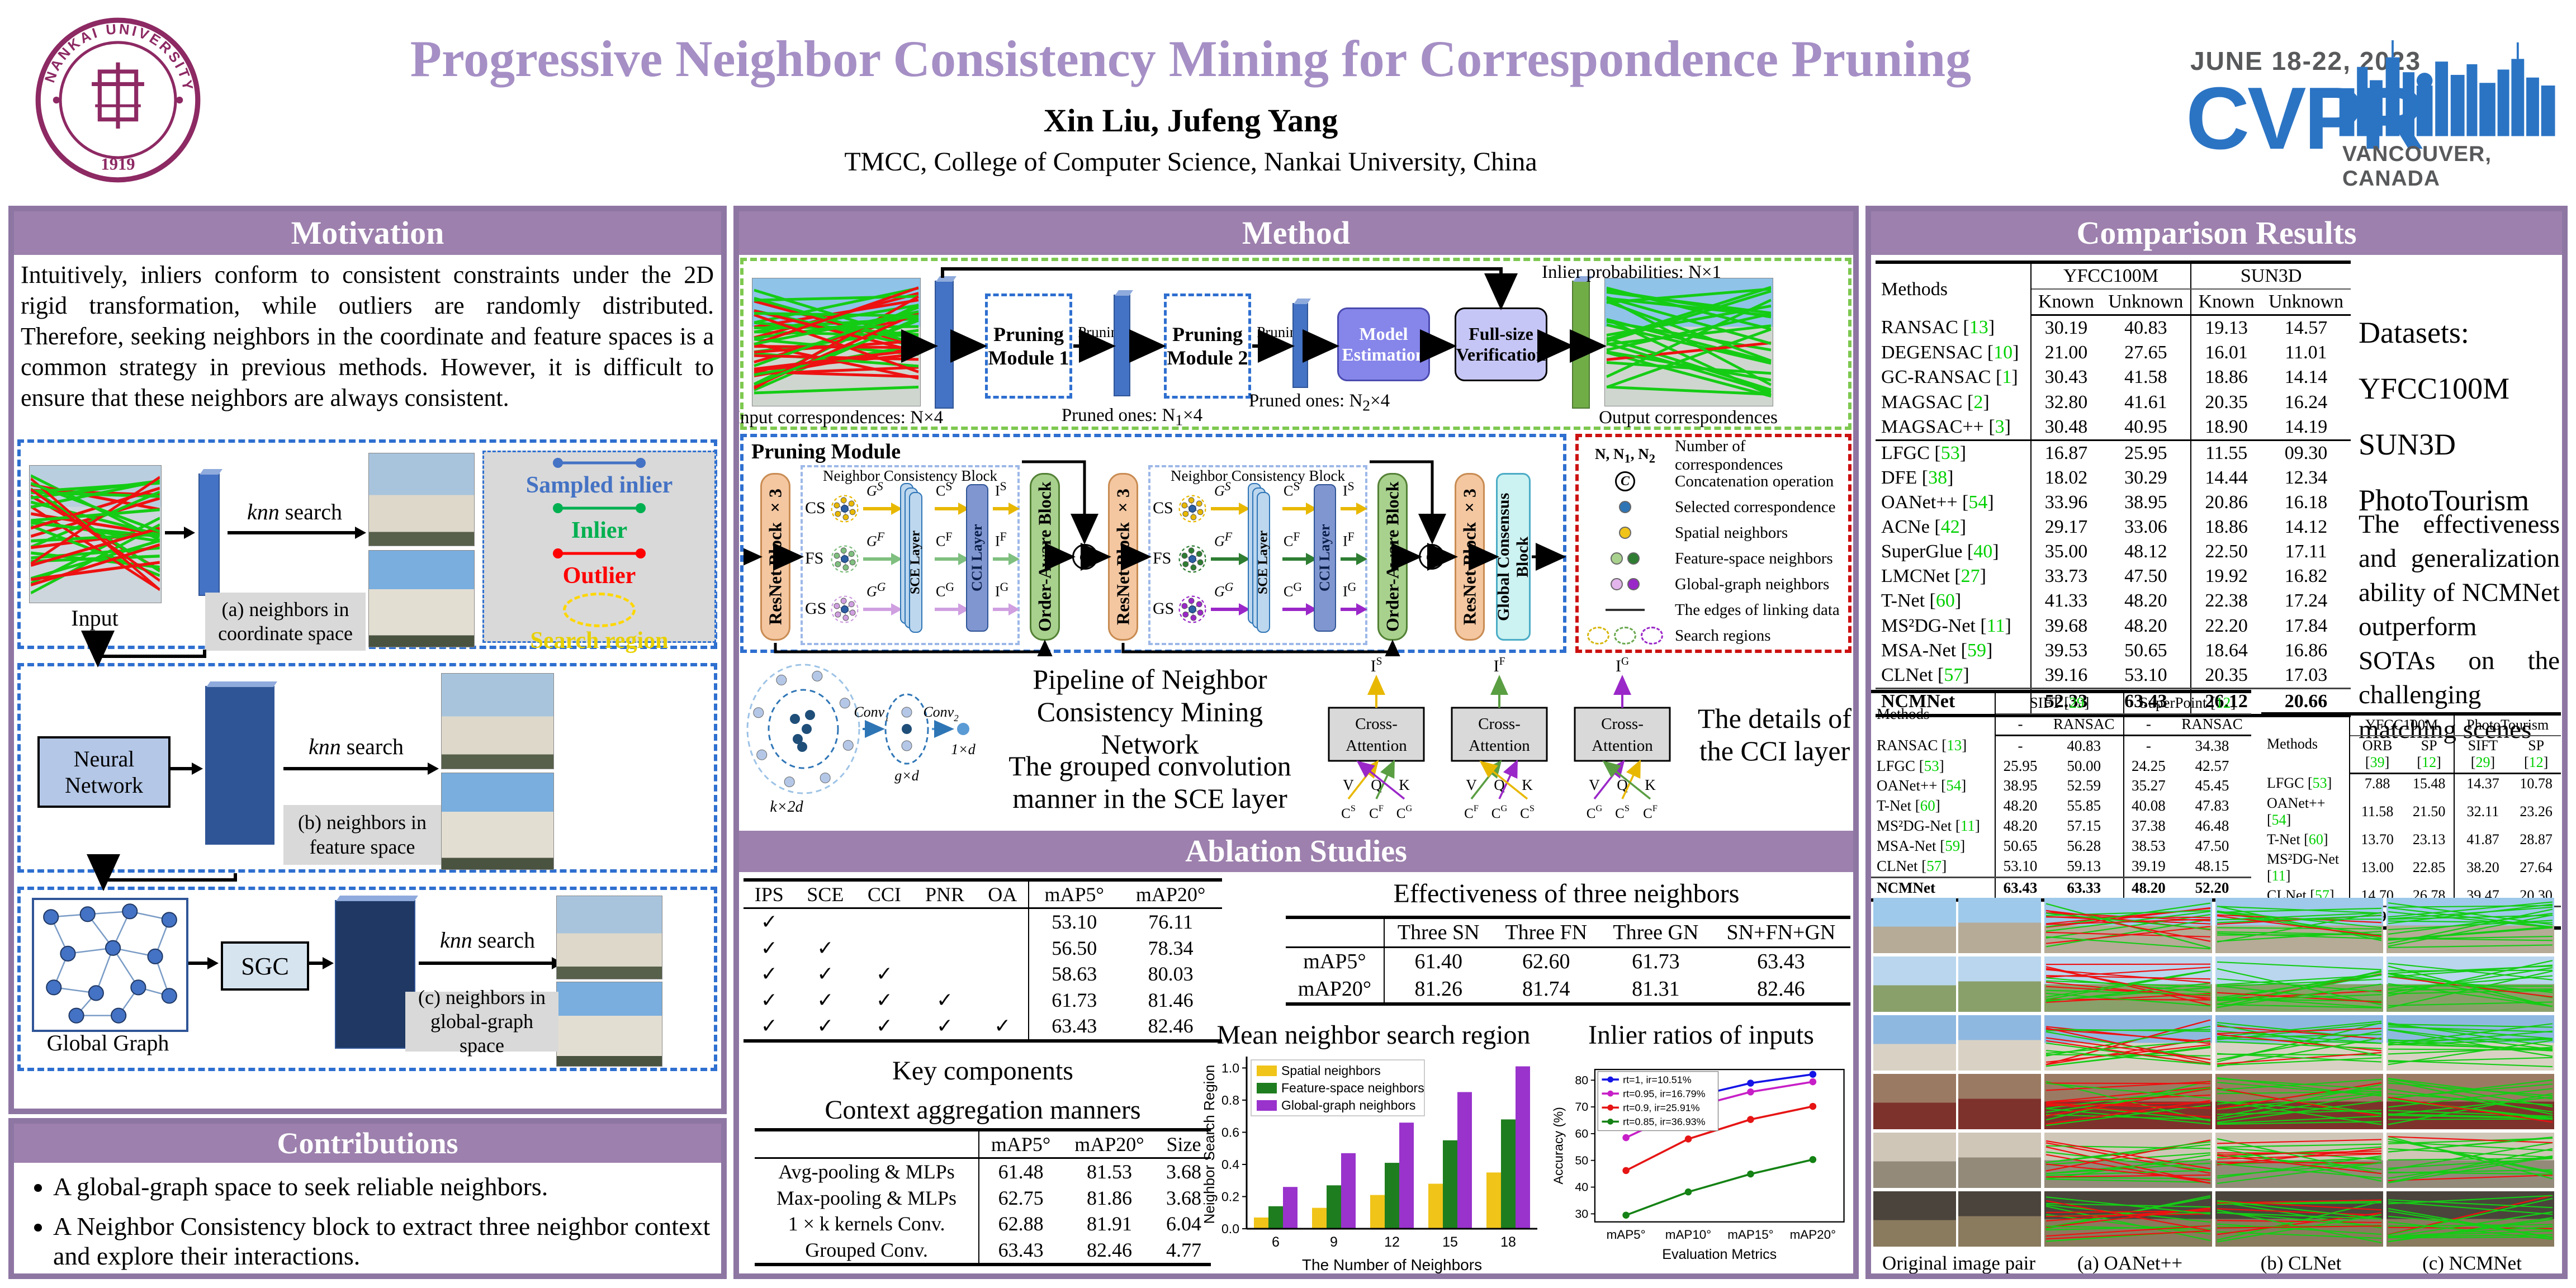 The height and width of the screenshot is (1288, 2576). What do you see at coordinates (838, 418) in the screenshot?
I see `pipeline-input-label: Input correspondences: N×4` at bounding box center [838, 418].